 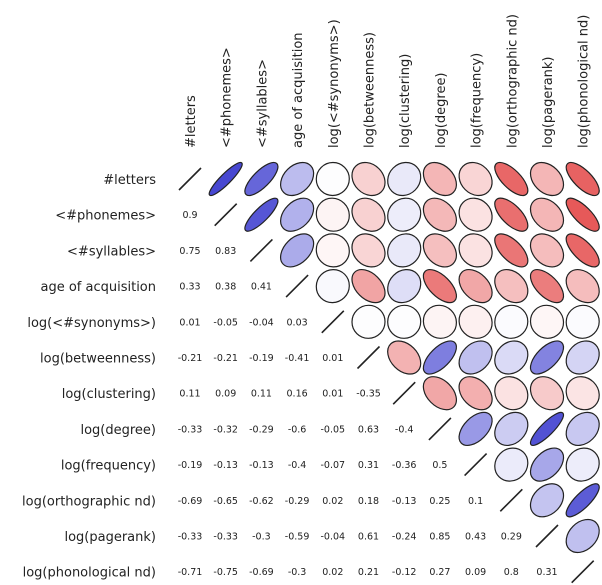 What do you see at coordinates (368, 572) in the screenshot?
I see `correlation-value: 0.21` at bounding box center [368, 572].